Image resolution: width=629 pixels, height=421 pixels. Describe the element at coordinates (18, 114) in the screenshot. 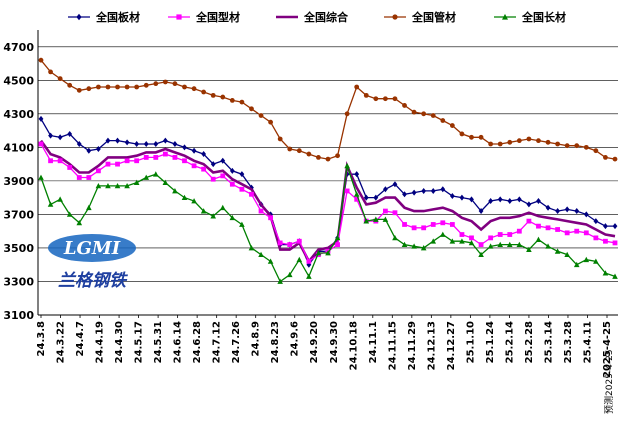

I see `y-tick-label: 4300` at that location.